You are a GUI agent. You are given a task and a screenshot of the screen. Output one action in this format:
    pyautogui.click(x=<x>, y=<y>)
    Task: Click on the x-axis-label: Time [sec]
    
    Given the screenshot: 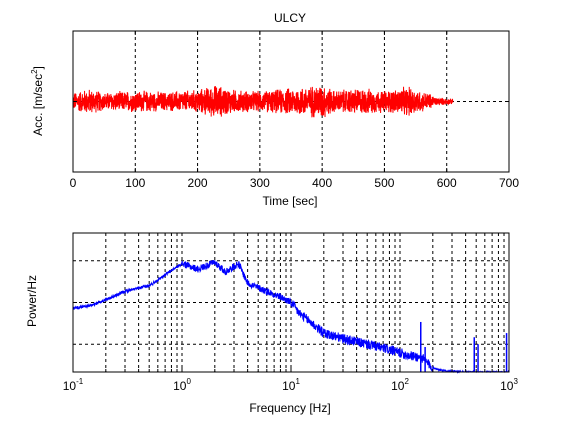 What is the action you would take?
    pyautogui.click(x=290, y=201)
    